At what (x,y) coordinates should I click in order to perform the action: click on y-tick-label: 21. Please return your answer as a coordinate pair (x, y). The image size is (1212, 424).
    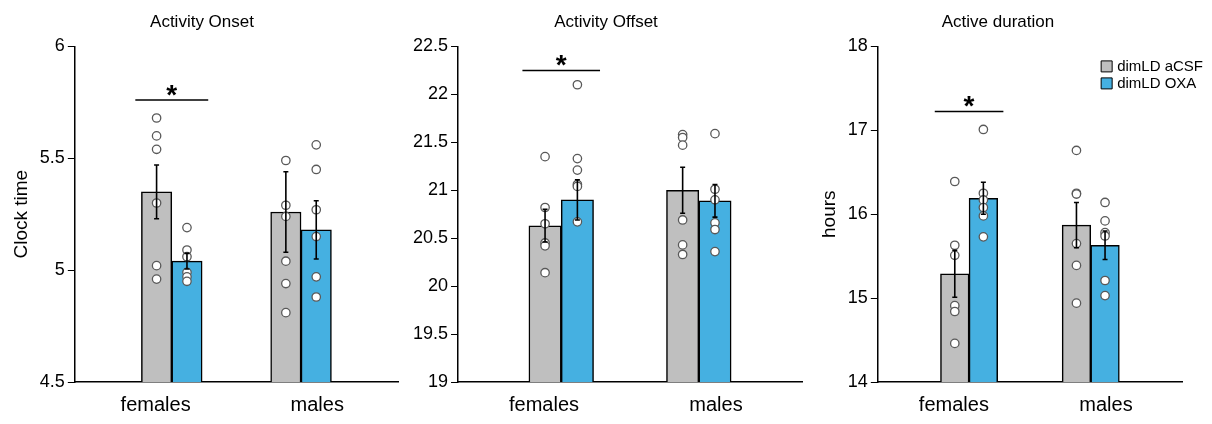
    Looking at the image, I should click on (438, 189).